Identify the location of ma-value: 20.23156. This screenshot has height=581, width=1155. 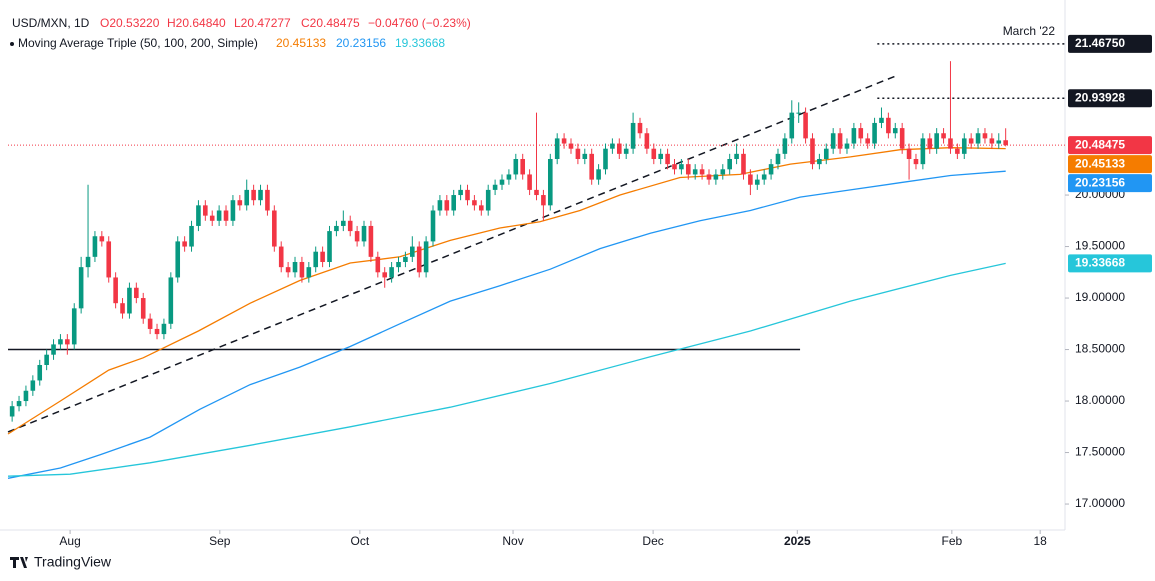
(361, 43).